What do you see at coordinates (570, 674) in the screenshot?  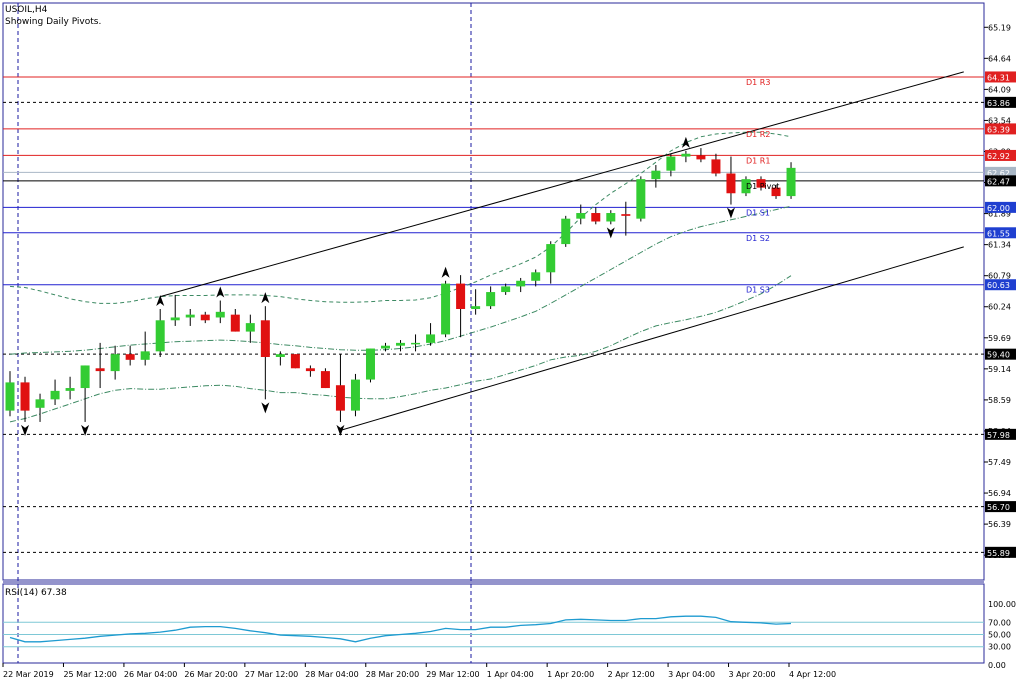 I see `time-tick-label: 1 Apr 20:00` at bounding box center [570, 674].